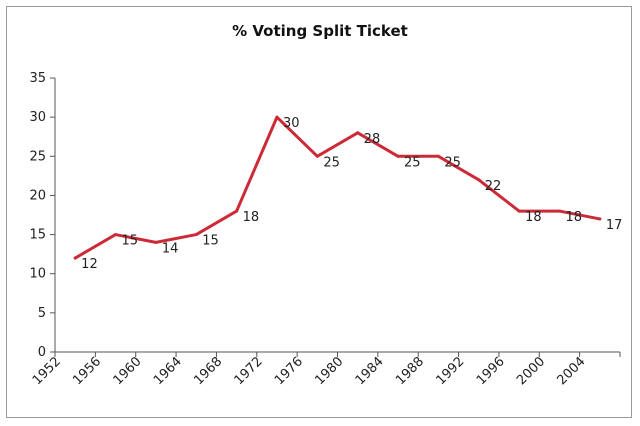 This screenshot has width=640, height=426. I want to click on data-label: 30, so click(291, 123).